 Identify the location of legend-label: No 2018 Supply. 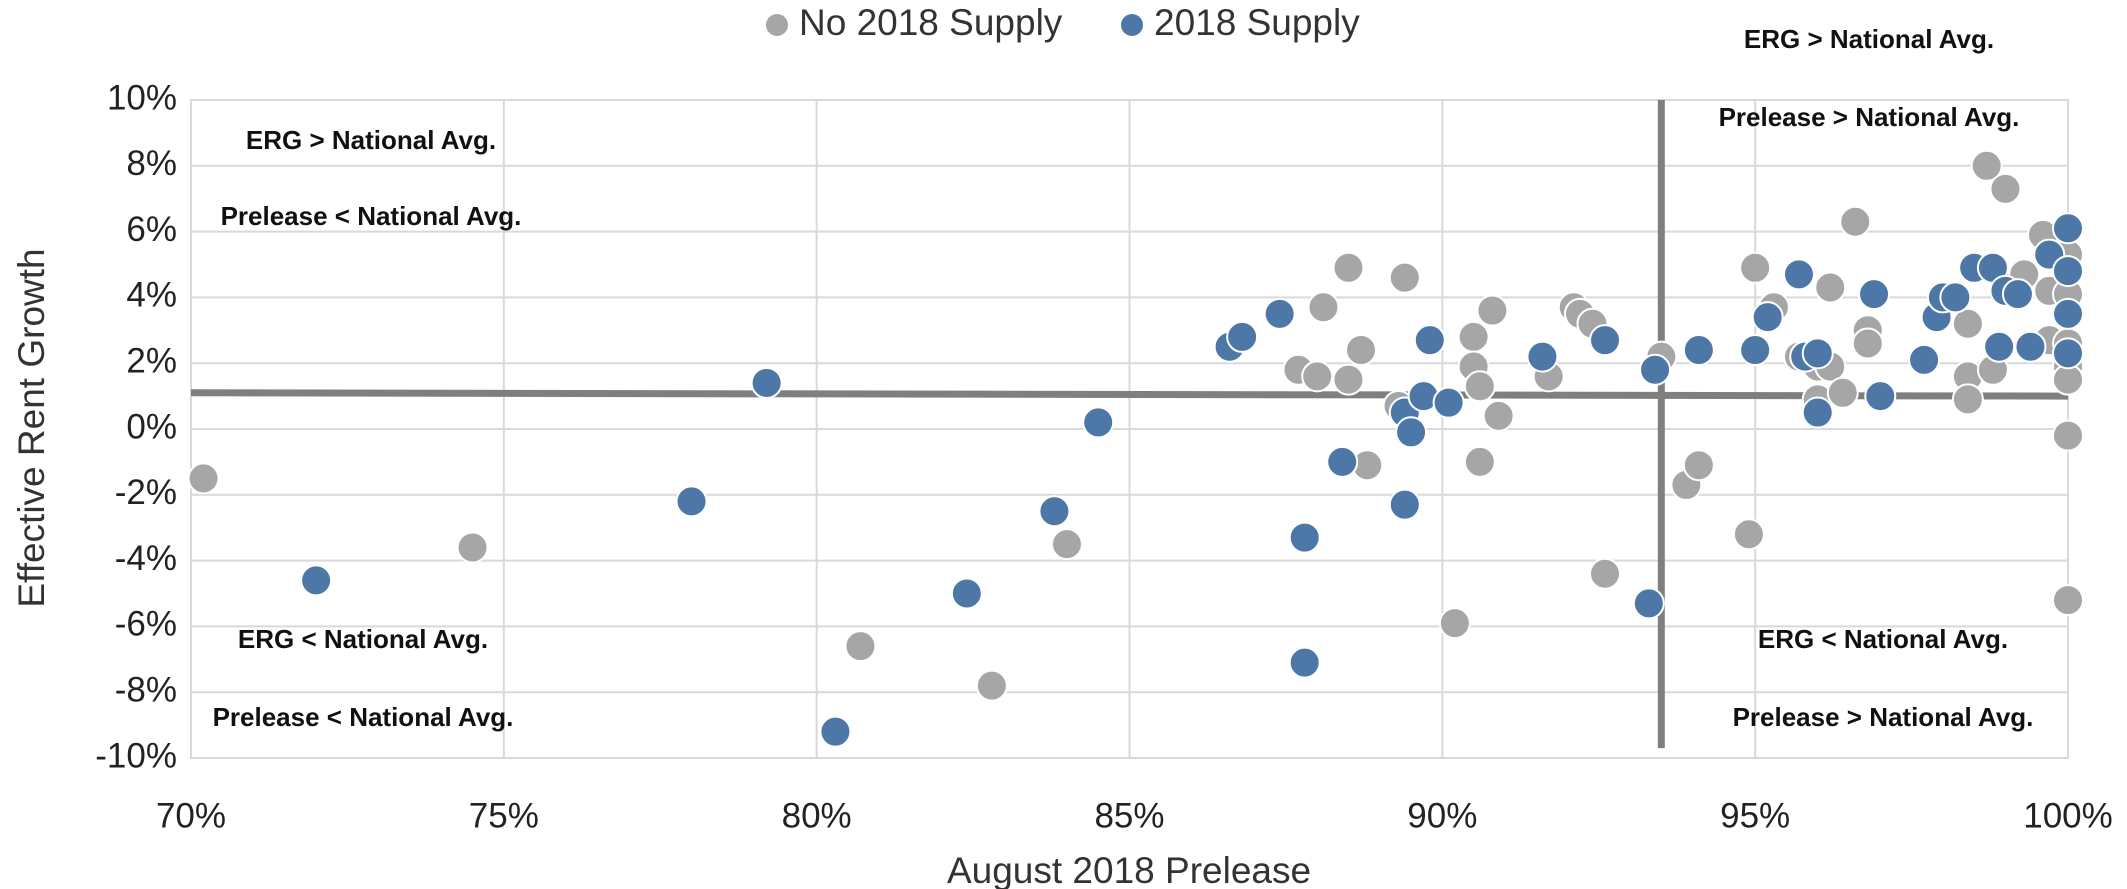
(931, 22).